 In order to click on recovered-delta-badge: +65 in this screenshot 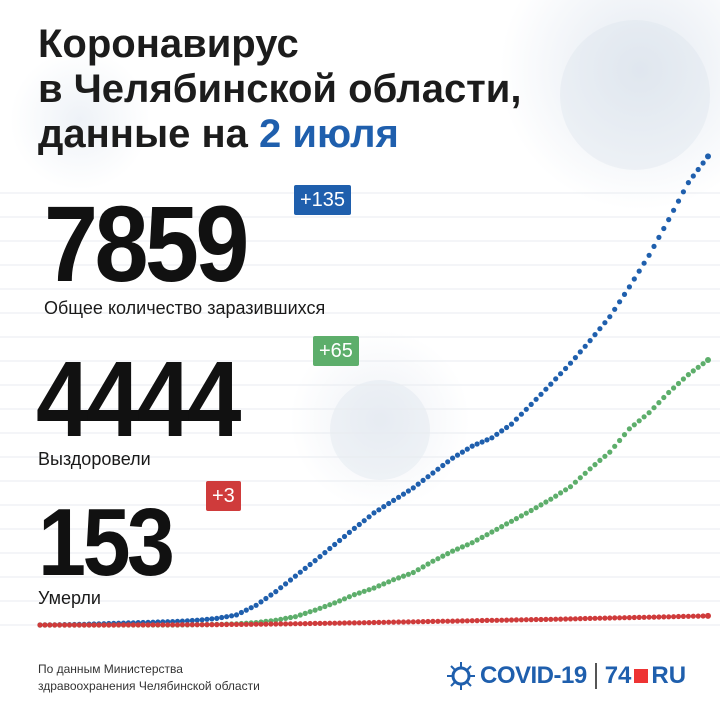, I will do `click(336, 351)`.